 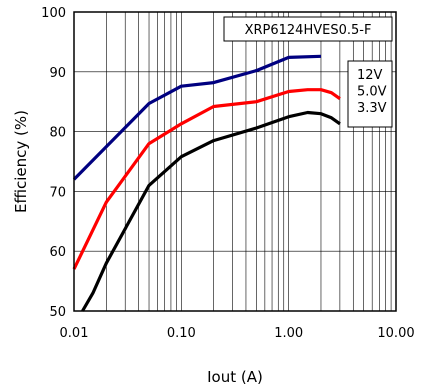 What do you see at coordinates (57, 312) in the screenshot?
I see `y-tick-label: 50` at bounding box center [57, 312].